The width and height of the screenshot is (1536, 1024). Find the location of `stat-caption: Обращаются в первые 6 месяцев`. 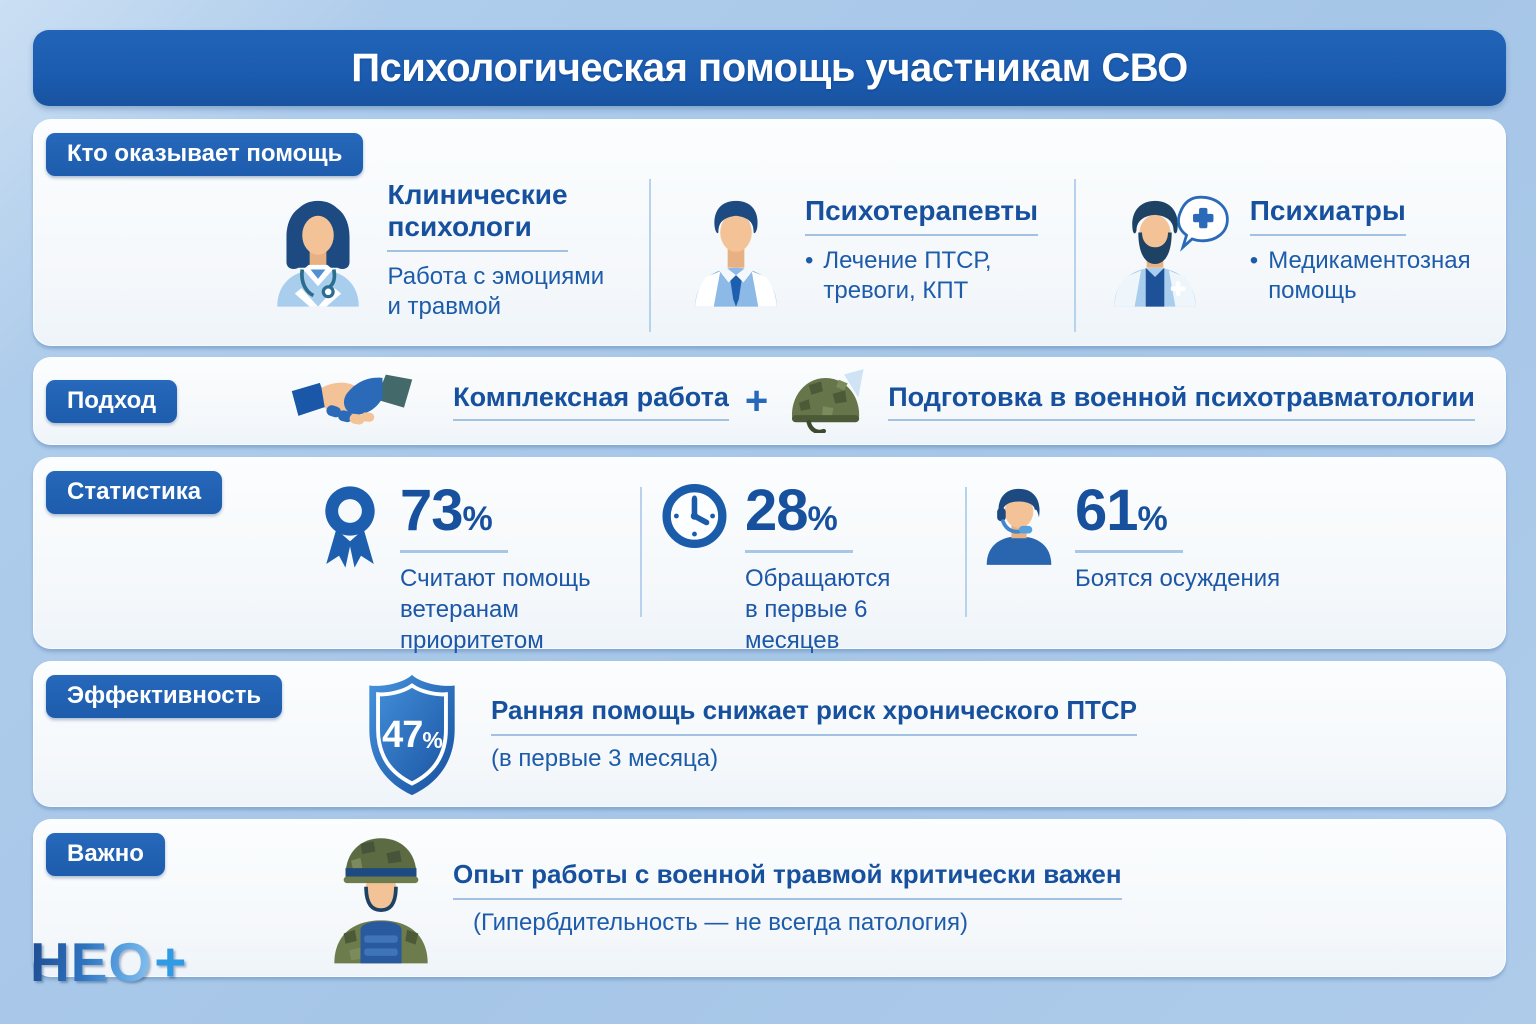

stat-caption: Обращаются в первые 6 месяцев is located at coordinates (817, 610).